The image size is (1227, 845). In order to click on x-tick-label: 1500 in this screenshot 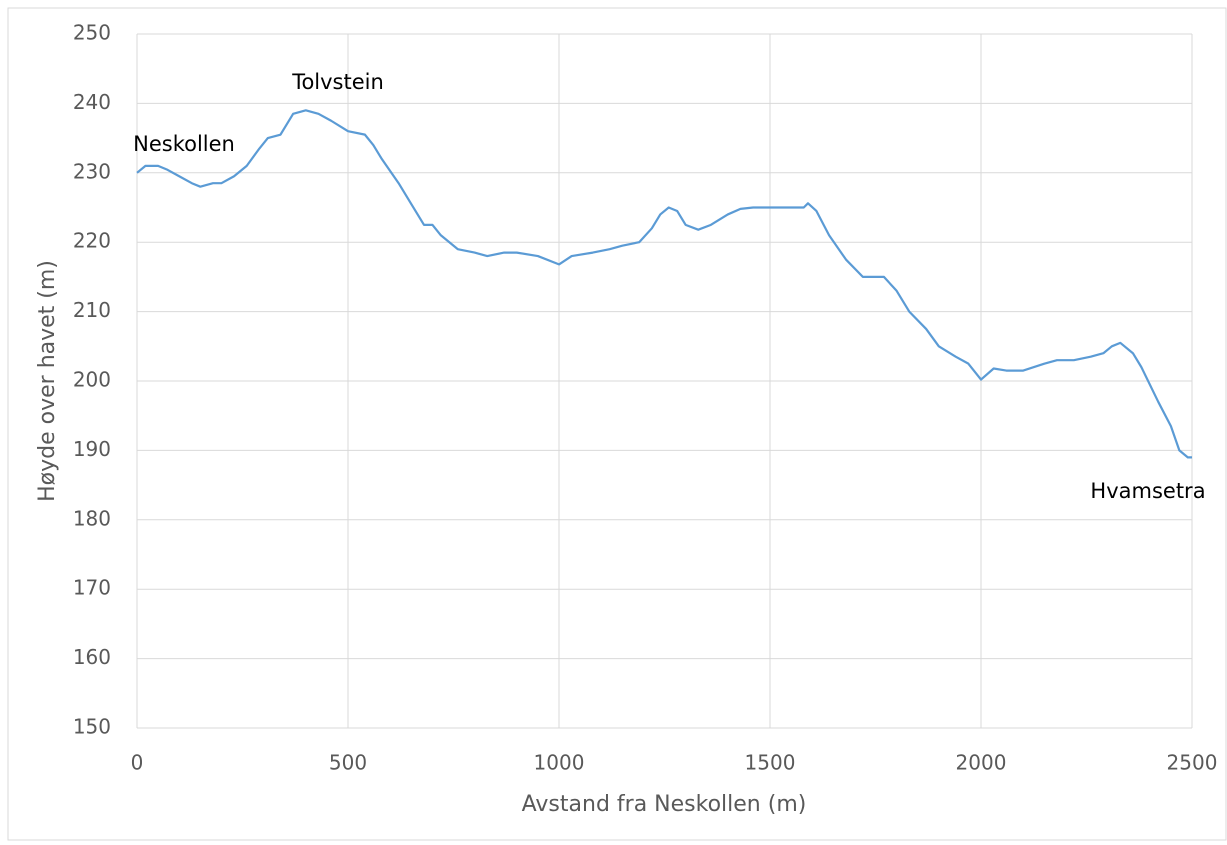, I will do `click(770, 763)`.